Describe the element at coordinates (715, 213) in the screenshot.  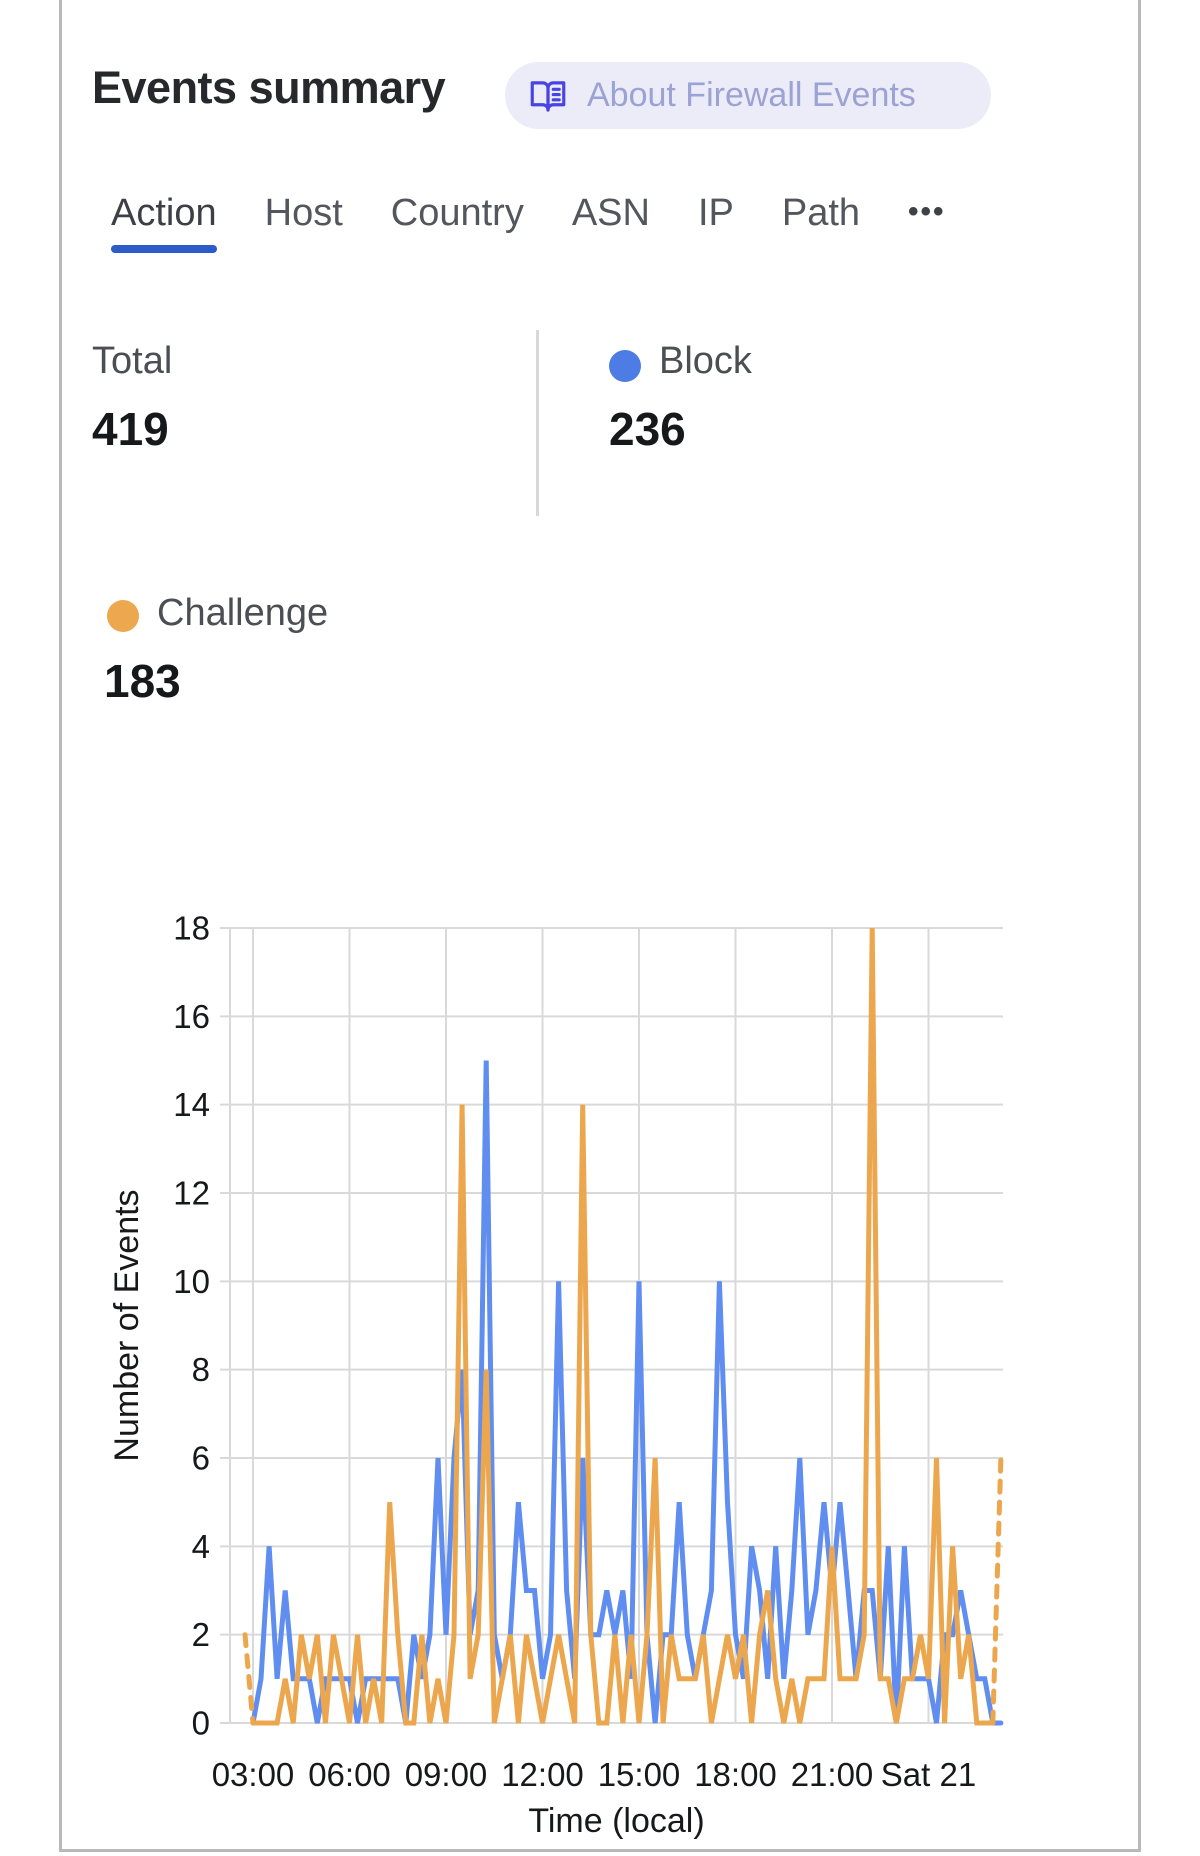
I see `tab-ip: IP` at that location.